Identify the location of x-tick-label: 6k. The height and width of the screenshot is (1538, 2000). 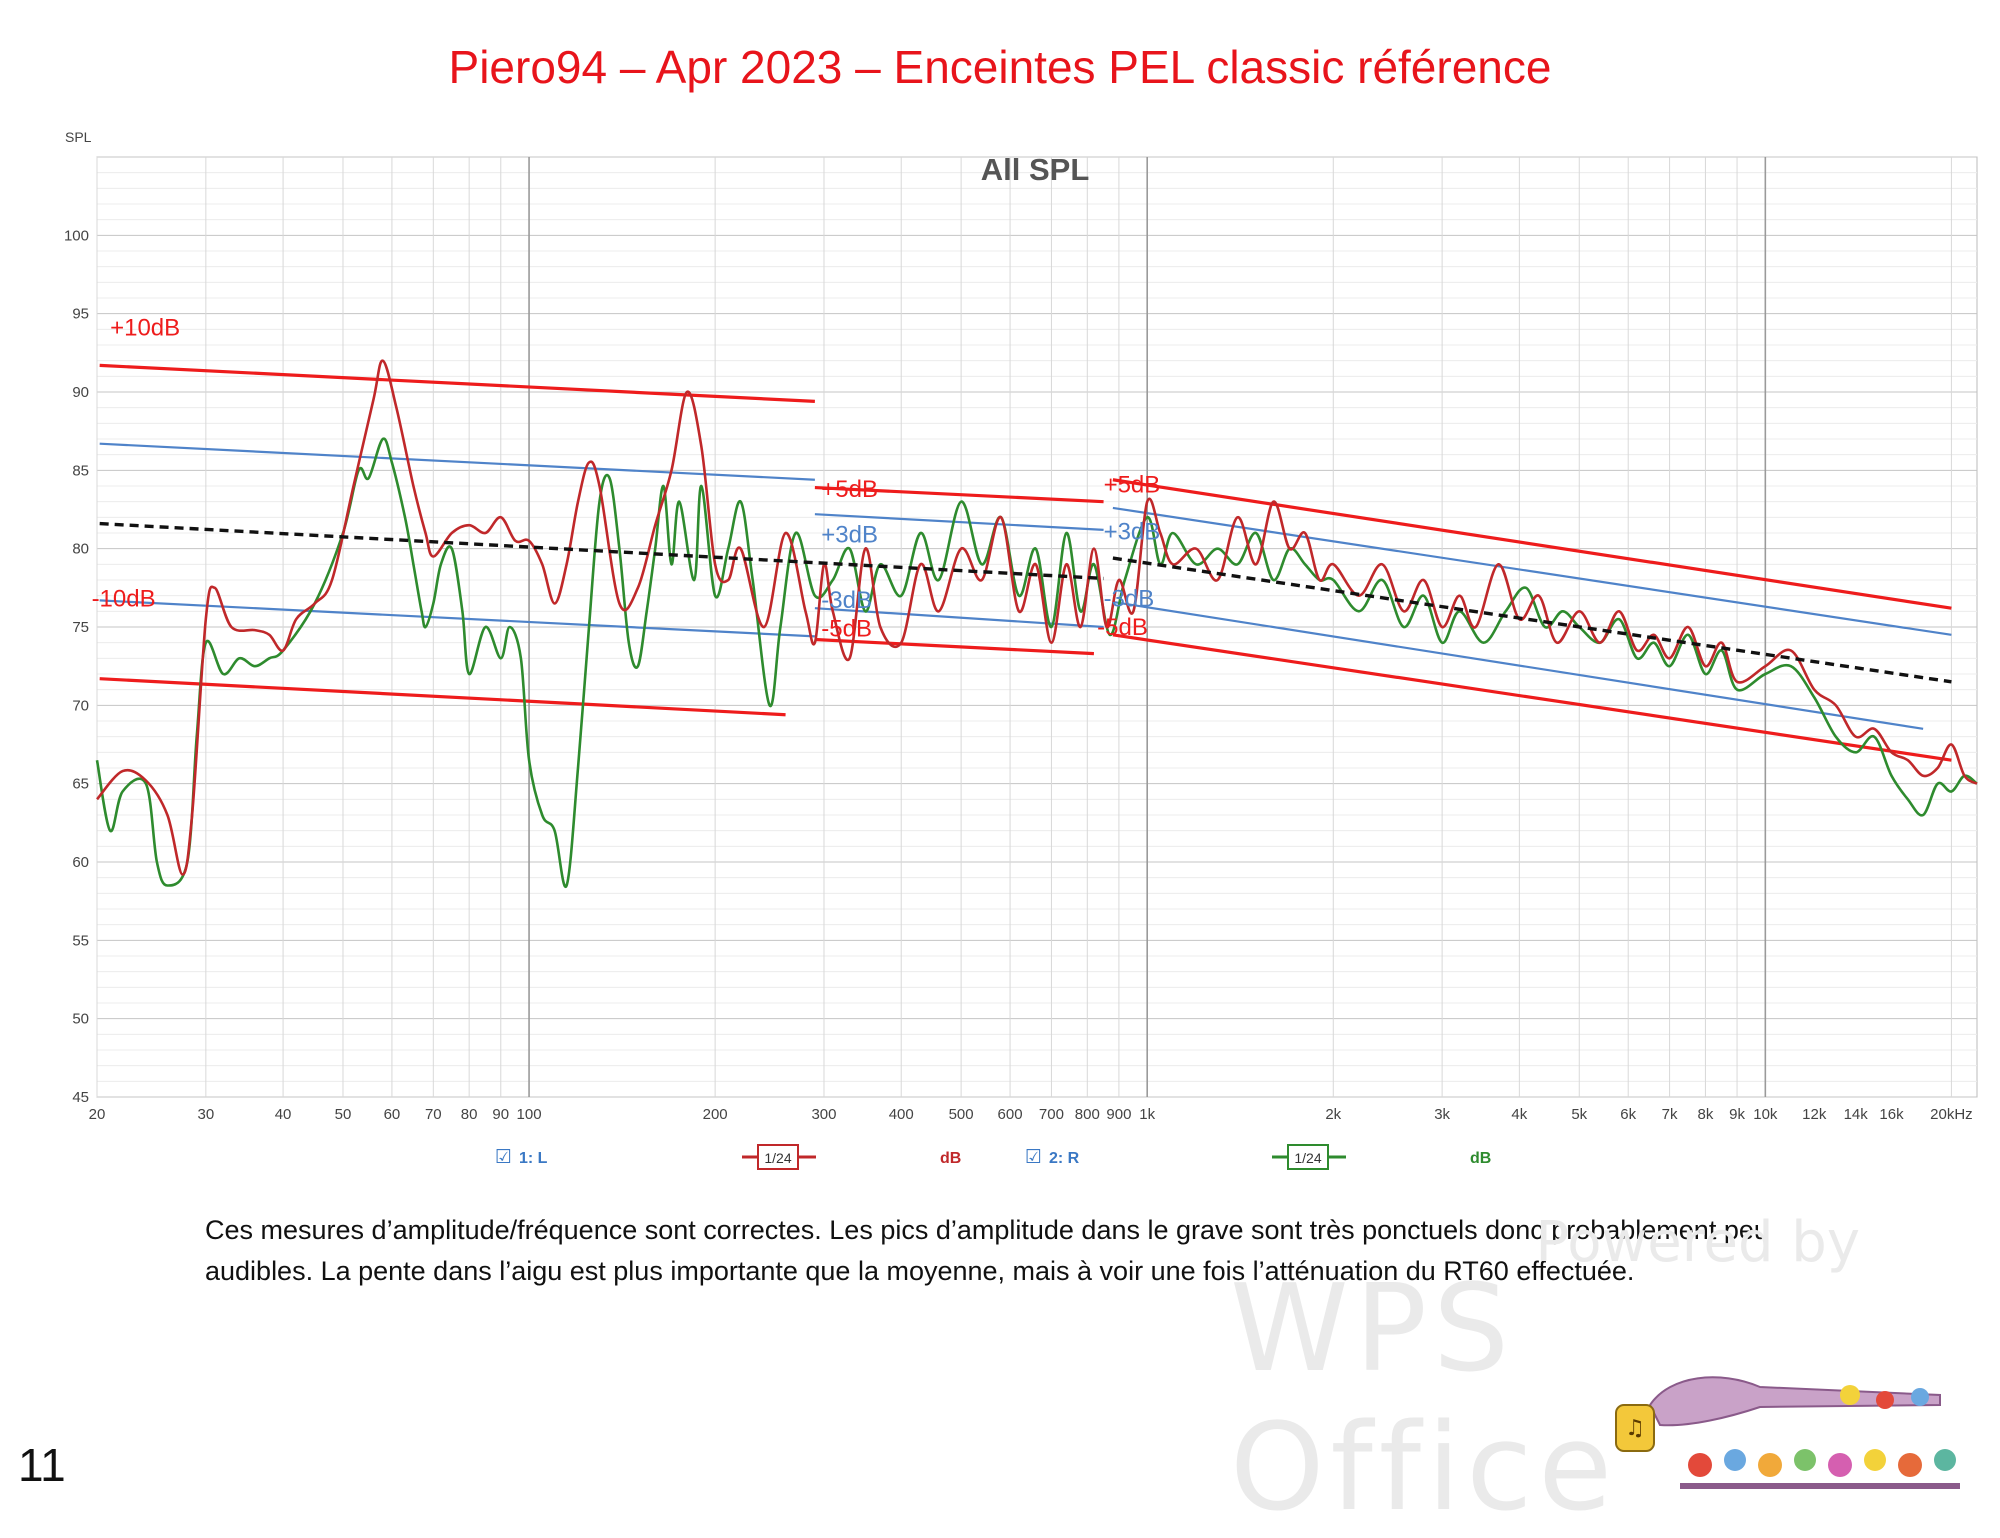
(1628, 1114).